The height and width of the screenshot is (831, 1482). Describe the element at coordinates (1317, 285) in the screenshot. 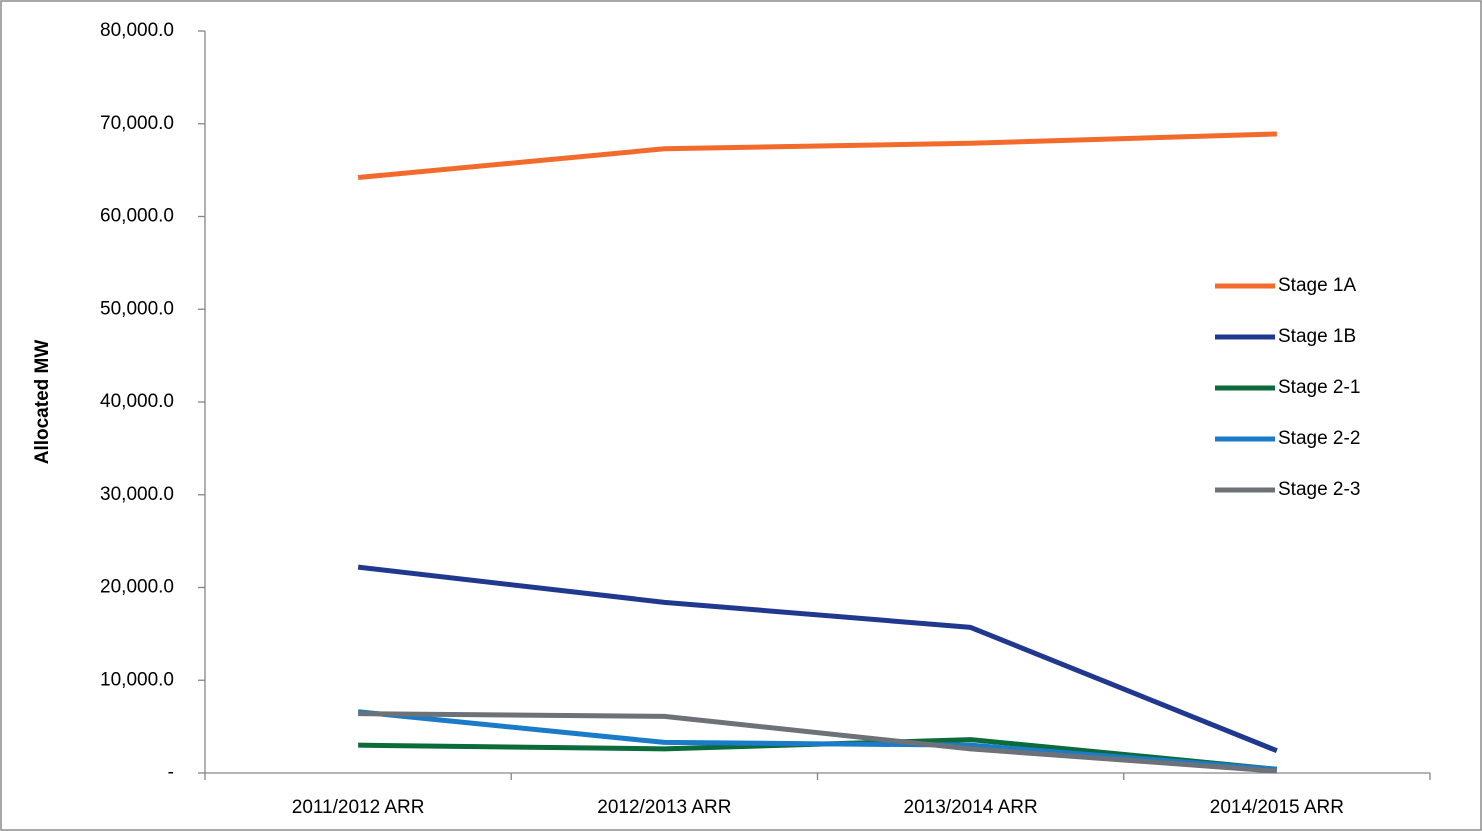

I see `legend-label: Stage 1A` at that location.